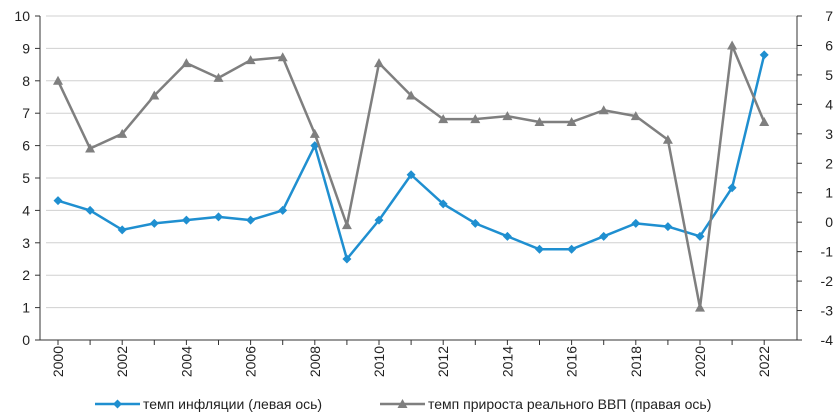 The height and width of the screenshot is (413, 838). What do you see at coordinates (26, 308) in the screenshot?
I see `left-tick-label: 1` at bounding box center [26, 308].